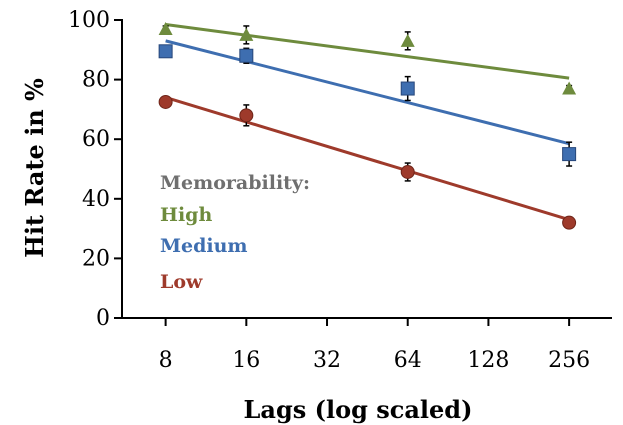  I want to click on x-axis-title: Lags (log scaled), so click(358, 409).